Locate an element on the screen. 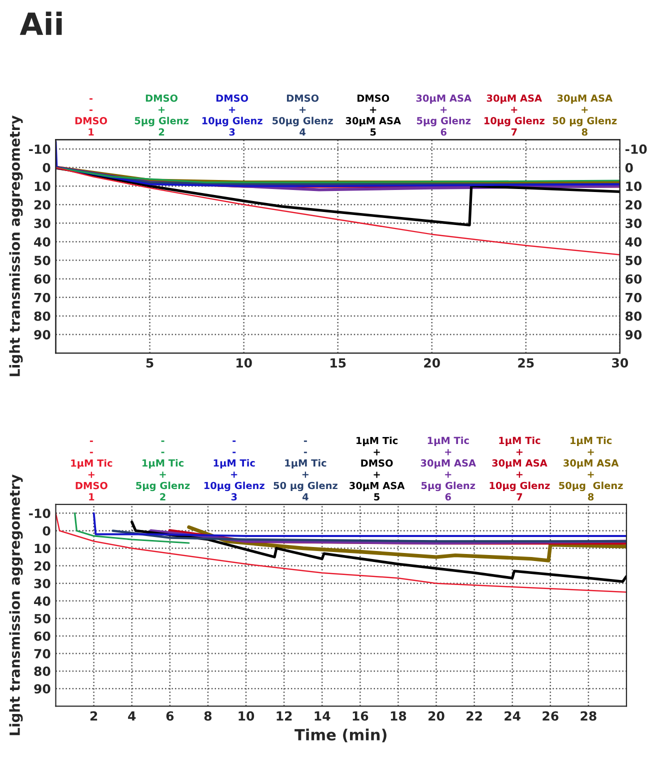 Image resolution: width=656 pixels, height=776 pixels. chart-title: Aii is located at coordinates (41, 23).